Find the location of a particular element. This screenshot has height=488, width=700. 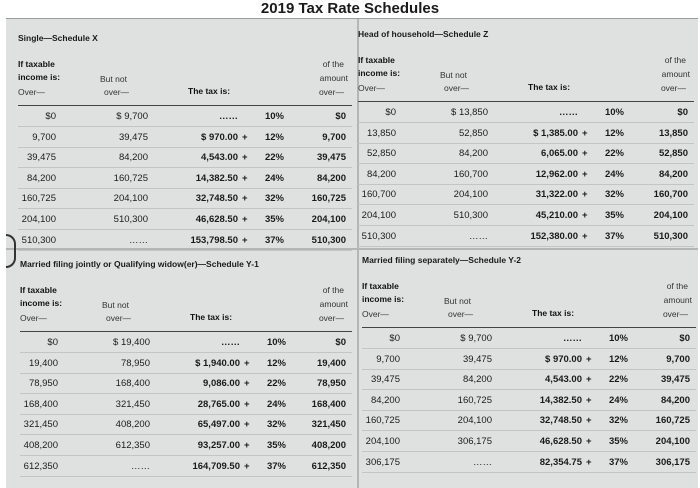

table-row: 39,475 84,200 4,543.00 + 22% 39,475 is located at coordinates (529, 380).